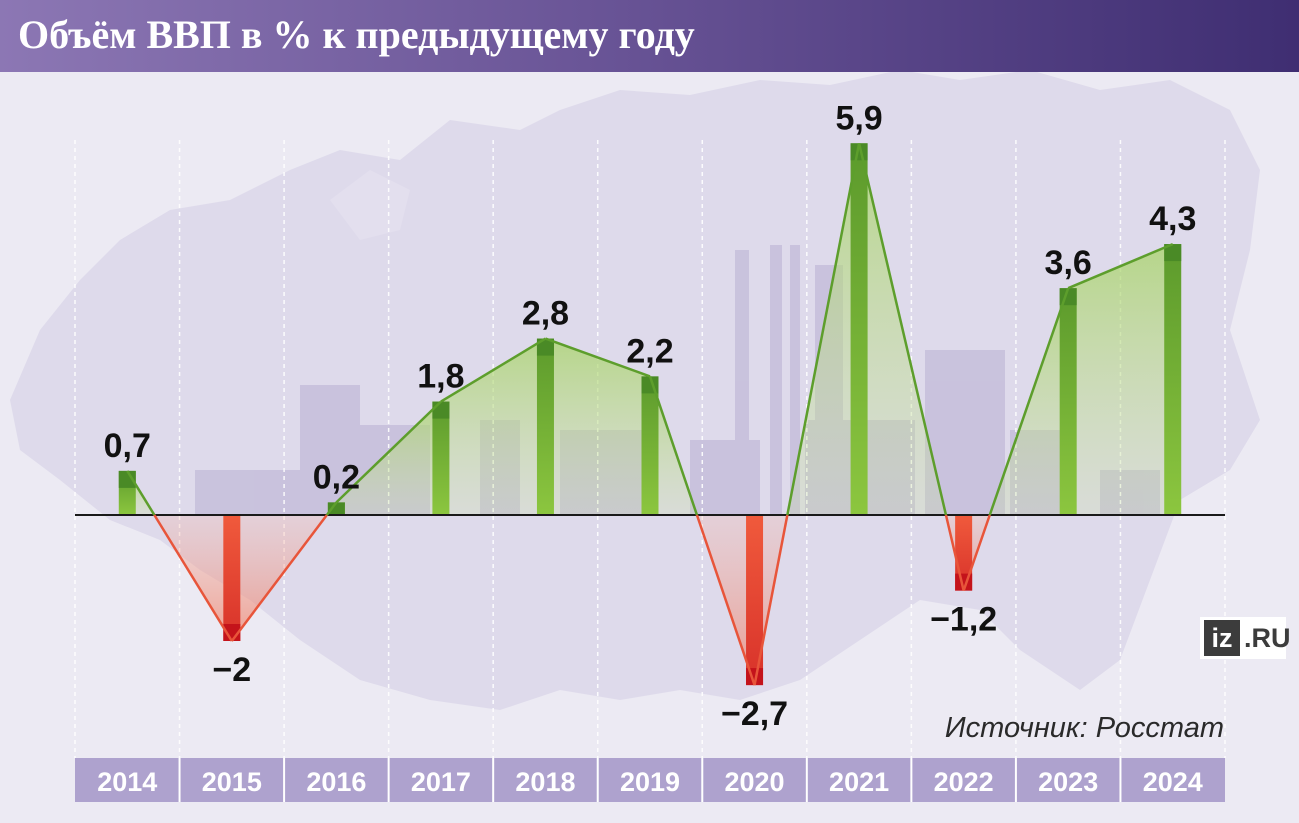  What do you see at coordinates (1068, 401) in the screenshot?
I see `bar-2023` at bounding box center [1068, 401].